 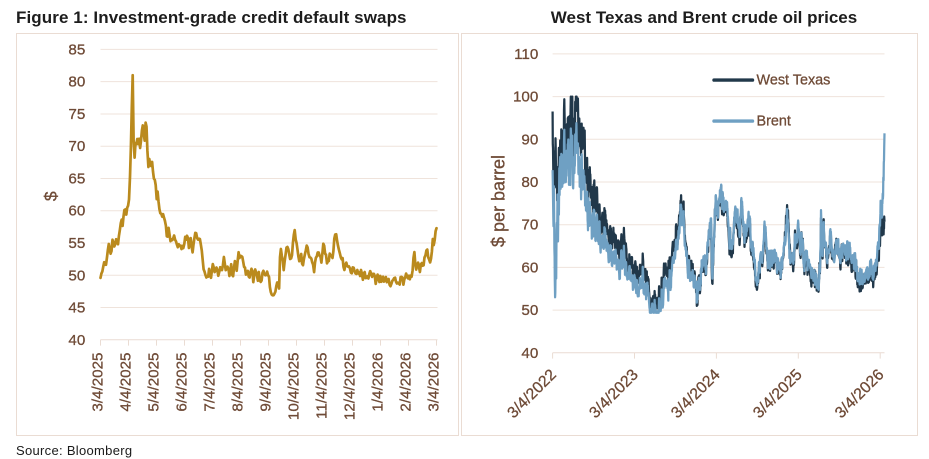 What do you see at coordinates (499, 201) in the screenshot?
I see `svg-text: $ per barrel` at bounding box center [499, 201].